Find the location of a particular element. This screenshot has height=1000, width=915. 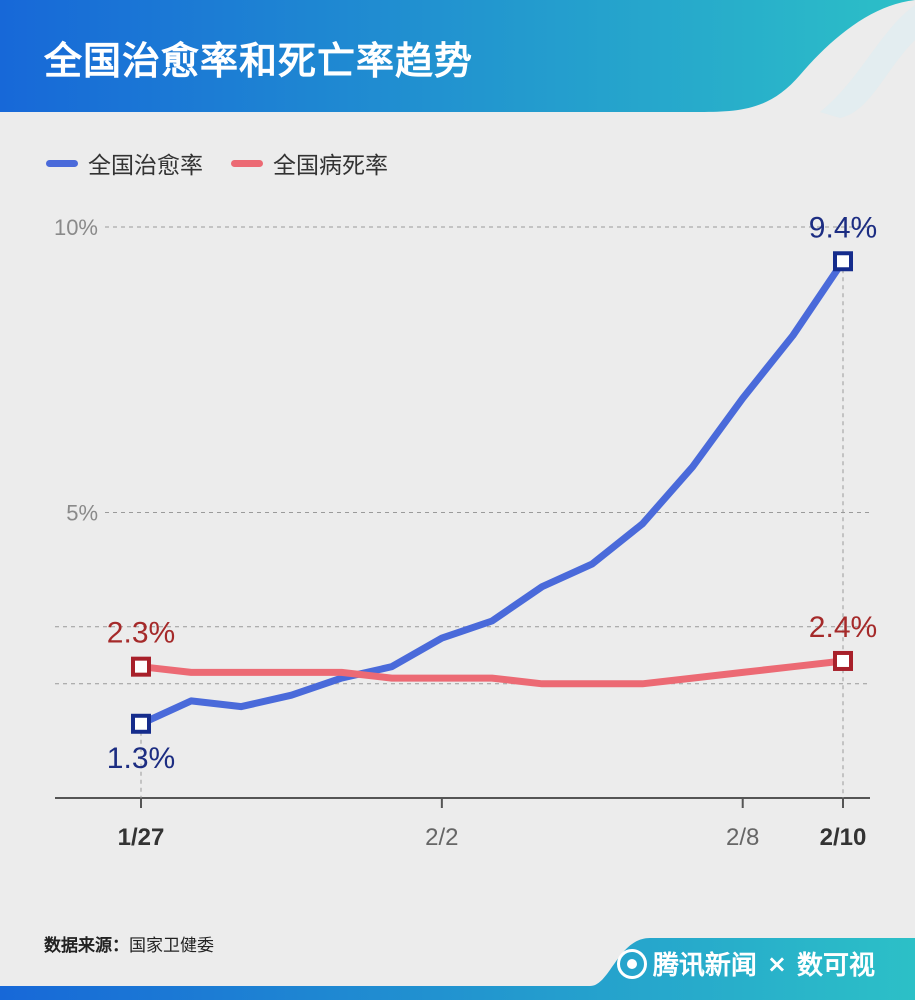

x-tick-label: 2/2 is located at coordinates (441, 837).